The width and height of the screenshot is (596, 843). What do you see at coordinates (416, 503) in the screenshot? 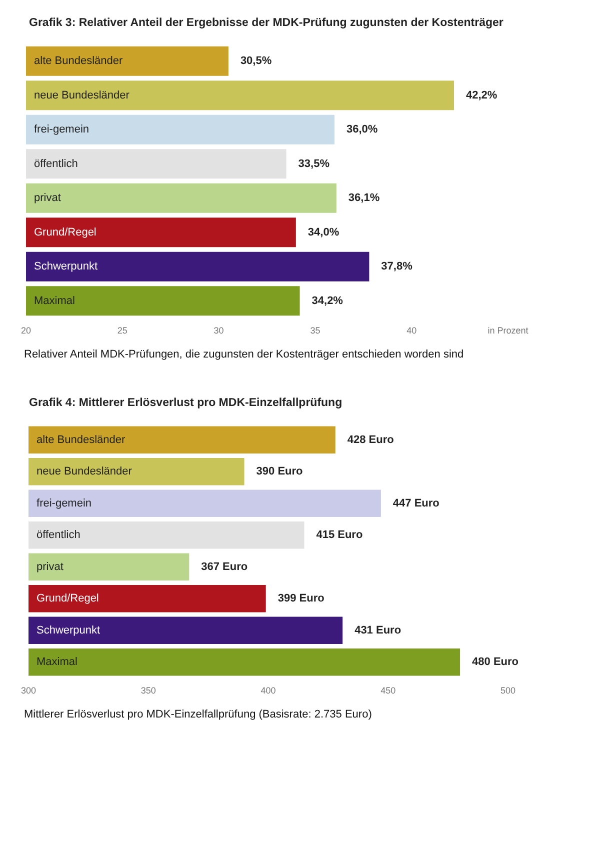
I see `data-label: 447 Euro` at bounding box center [416, 503].